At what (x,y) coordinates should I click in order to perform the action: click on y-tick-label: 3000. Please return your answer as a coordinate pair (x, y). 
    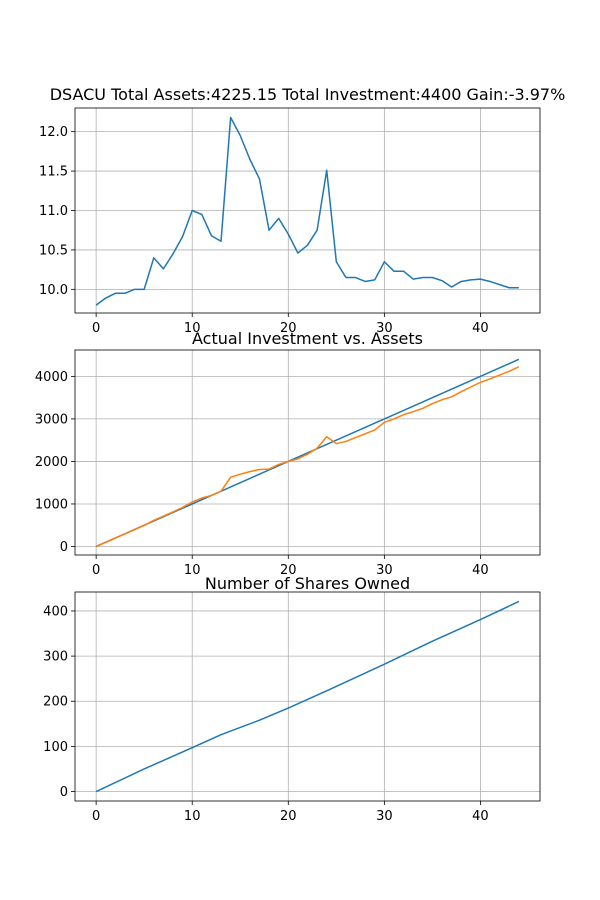
    Looking at the image, I should click on (51, 419).